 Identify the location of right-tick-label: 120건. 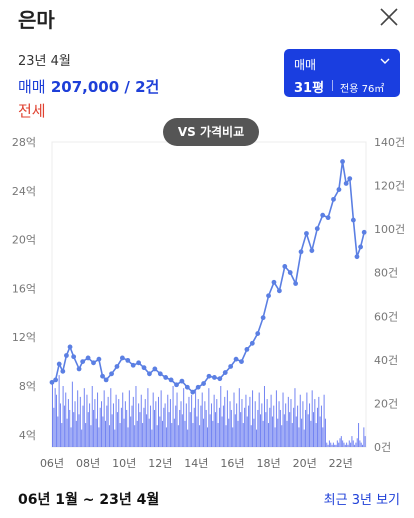
(389, 186).